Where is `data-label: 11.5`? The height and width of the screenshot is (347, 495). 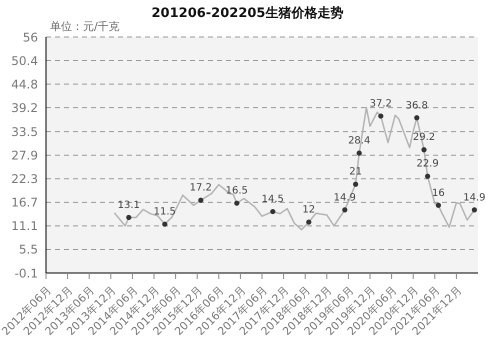 data-label: 11.5 is located at coordinates (165, 212).